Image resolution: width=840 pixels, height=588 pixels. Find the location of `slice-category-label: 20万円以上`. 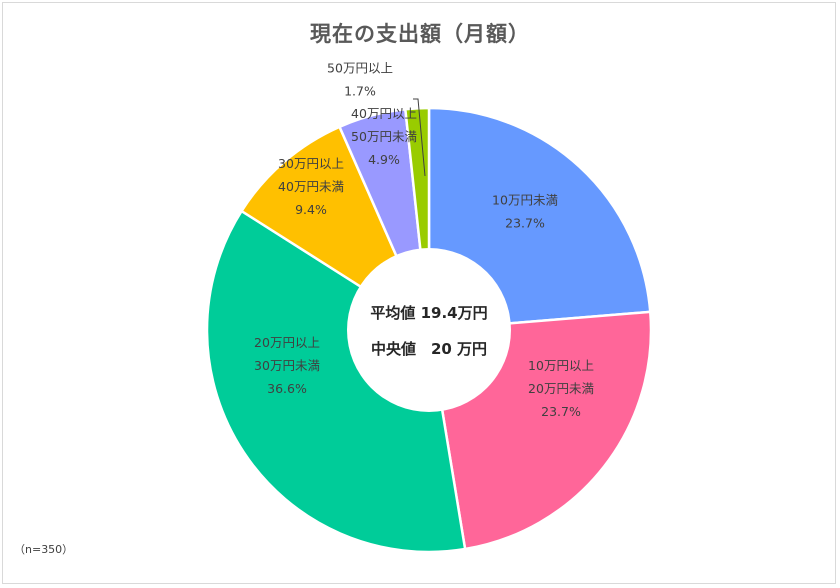

slice-category-label: 20万円以上 is located at coordinates (287, 342).